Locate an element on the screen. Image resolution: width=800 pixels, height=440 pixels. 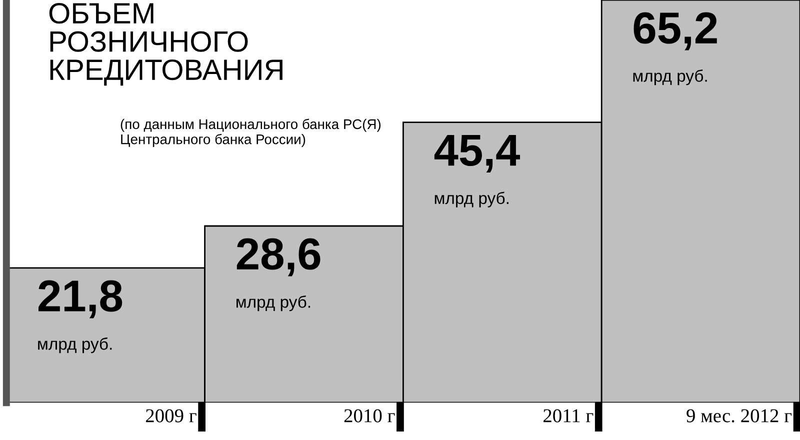
x-tick-label: 2009 г is located at coordinates (171, 415).